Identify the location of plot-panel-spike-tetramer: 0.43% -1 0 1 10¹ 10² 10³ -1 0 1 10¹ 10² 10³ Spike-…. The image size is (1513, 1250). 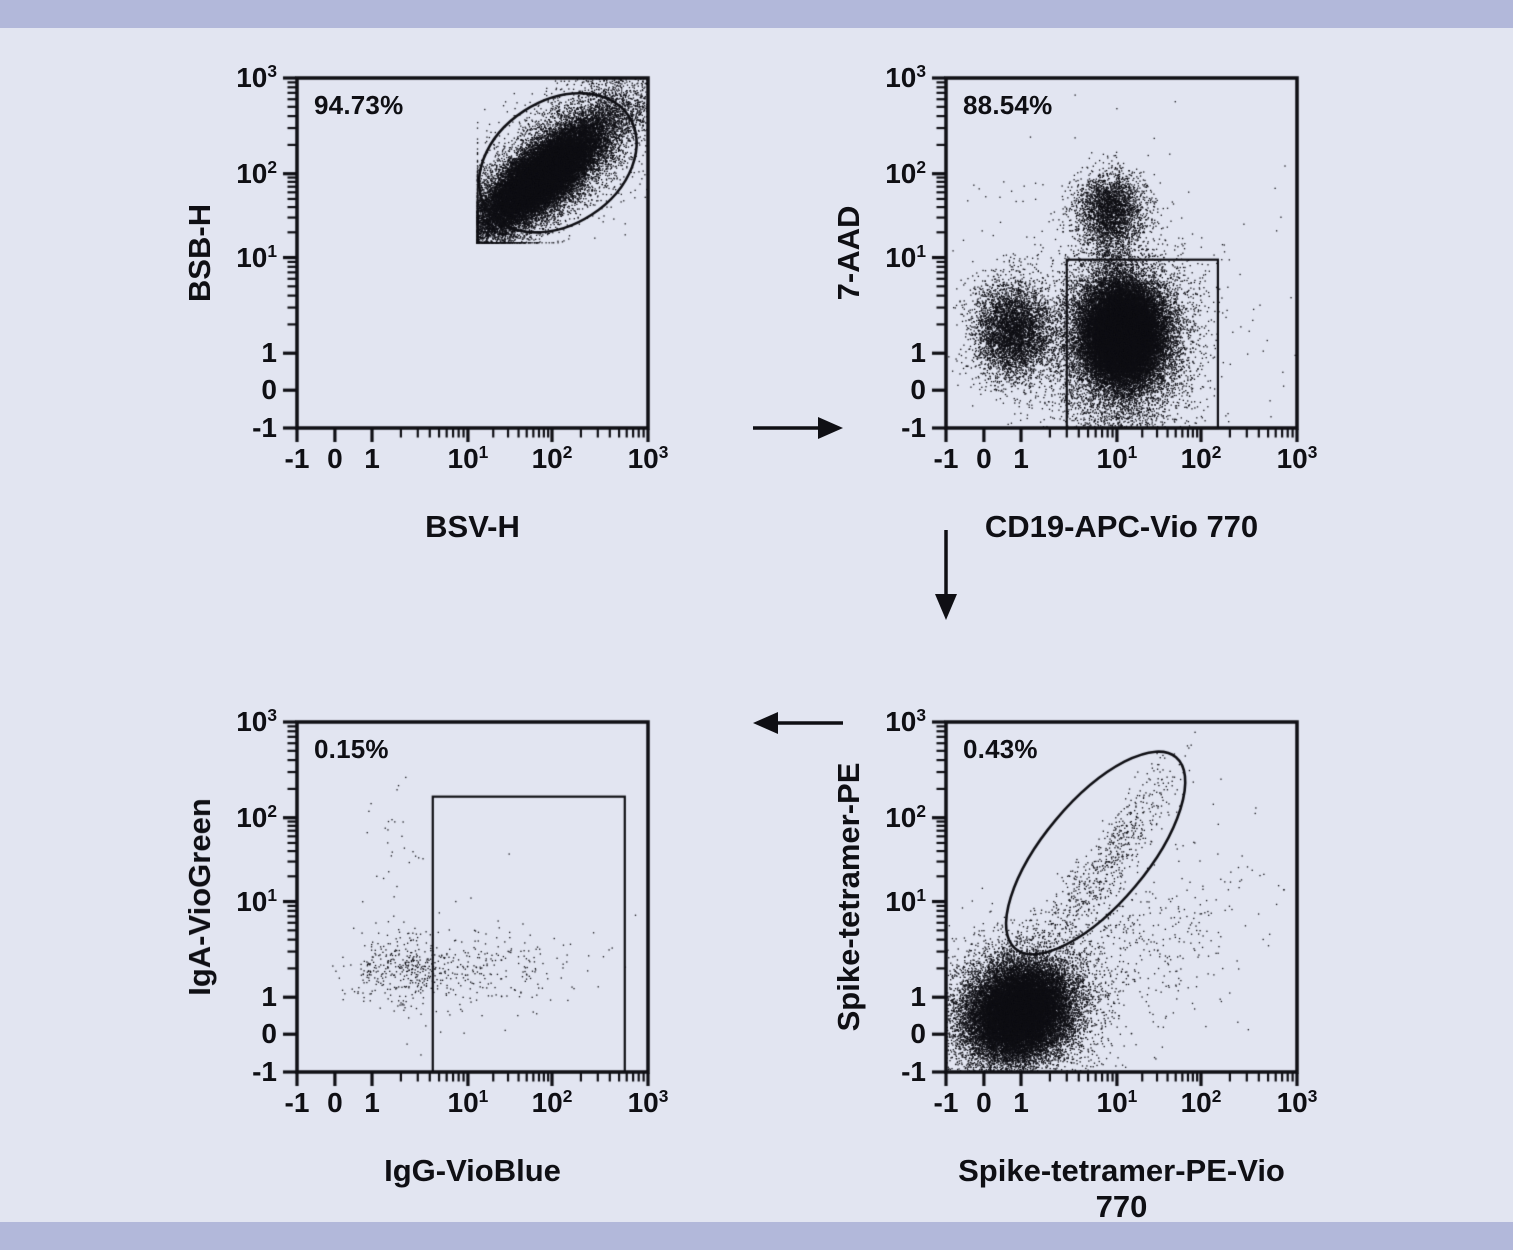
(1076, 960).